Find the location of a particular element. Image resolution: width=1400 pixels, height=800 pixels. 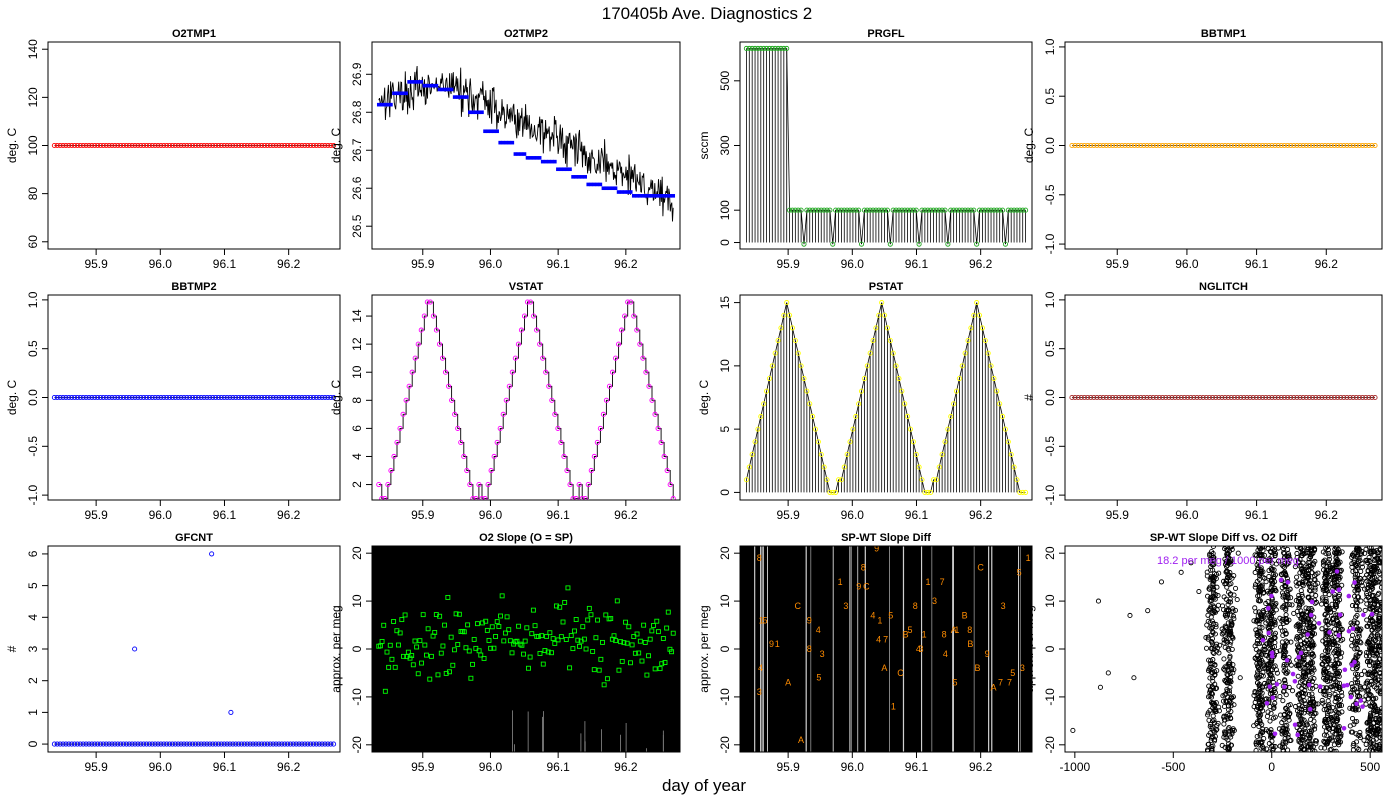

y-tick-label: 1.0 is located at coordinates (33, 299).